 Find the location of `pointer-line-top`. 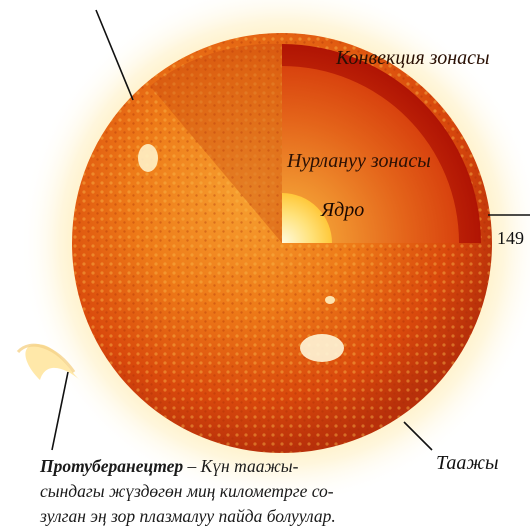

pointer-line-top is located at coordinates (114, 55).